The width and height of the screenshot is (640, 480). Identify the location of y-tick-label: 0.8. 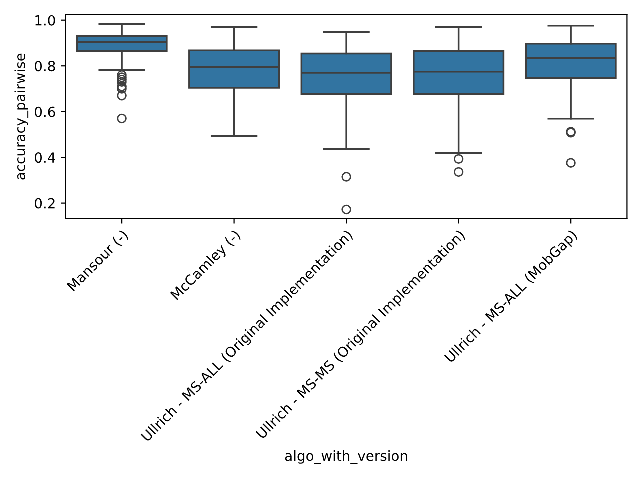
(45, 66).